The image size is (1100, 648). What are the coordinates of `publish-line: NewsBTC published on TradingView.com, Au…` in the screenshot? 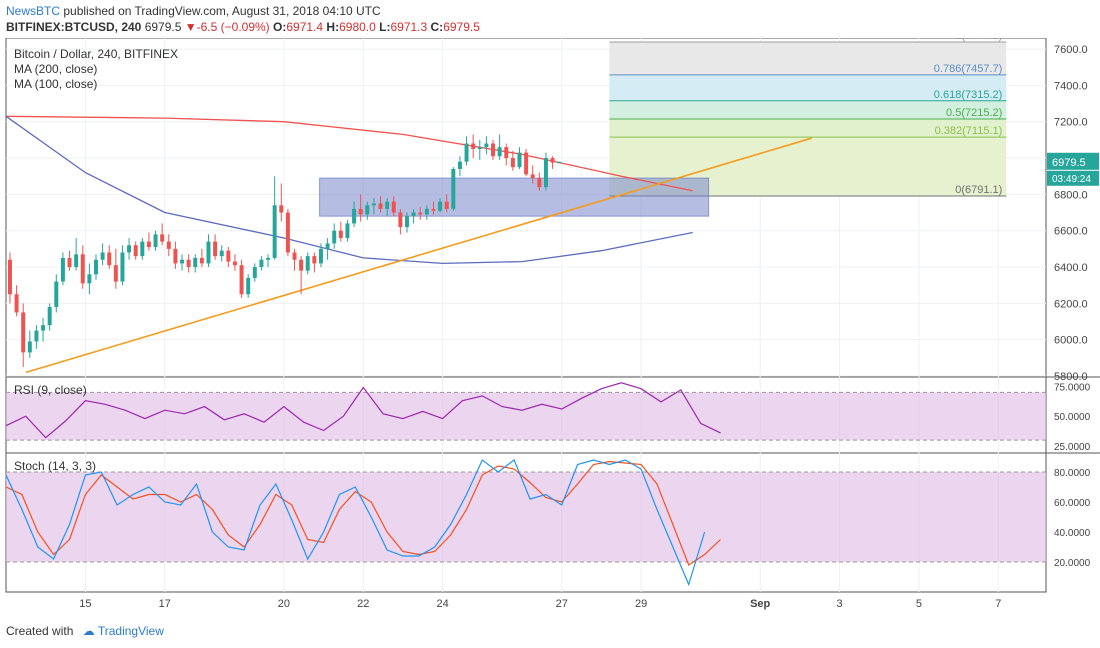 It's located at (193, 11).